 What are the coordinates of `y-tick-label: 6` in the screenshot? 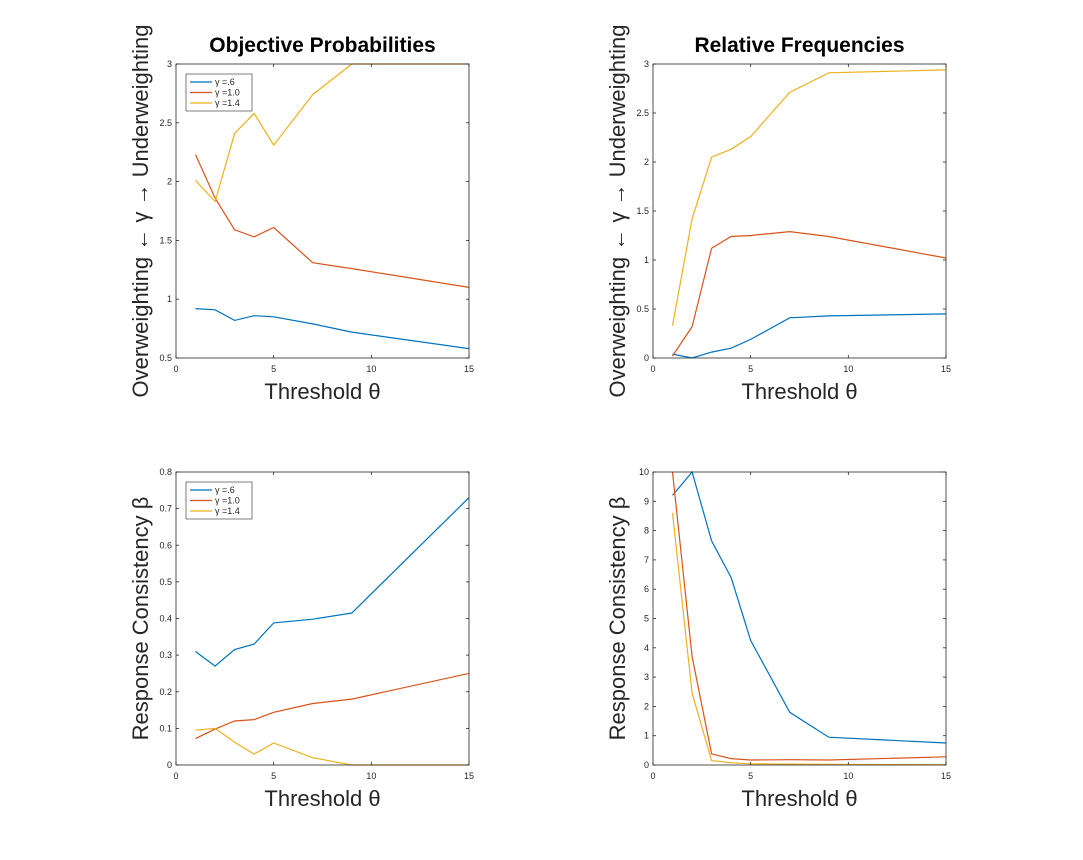 It's located at (646, 589).